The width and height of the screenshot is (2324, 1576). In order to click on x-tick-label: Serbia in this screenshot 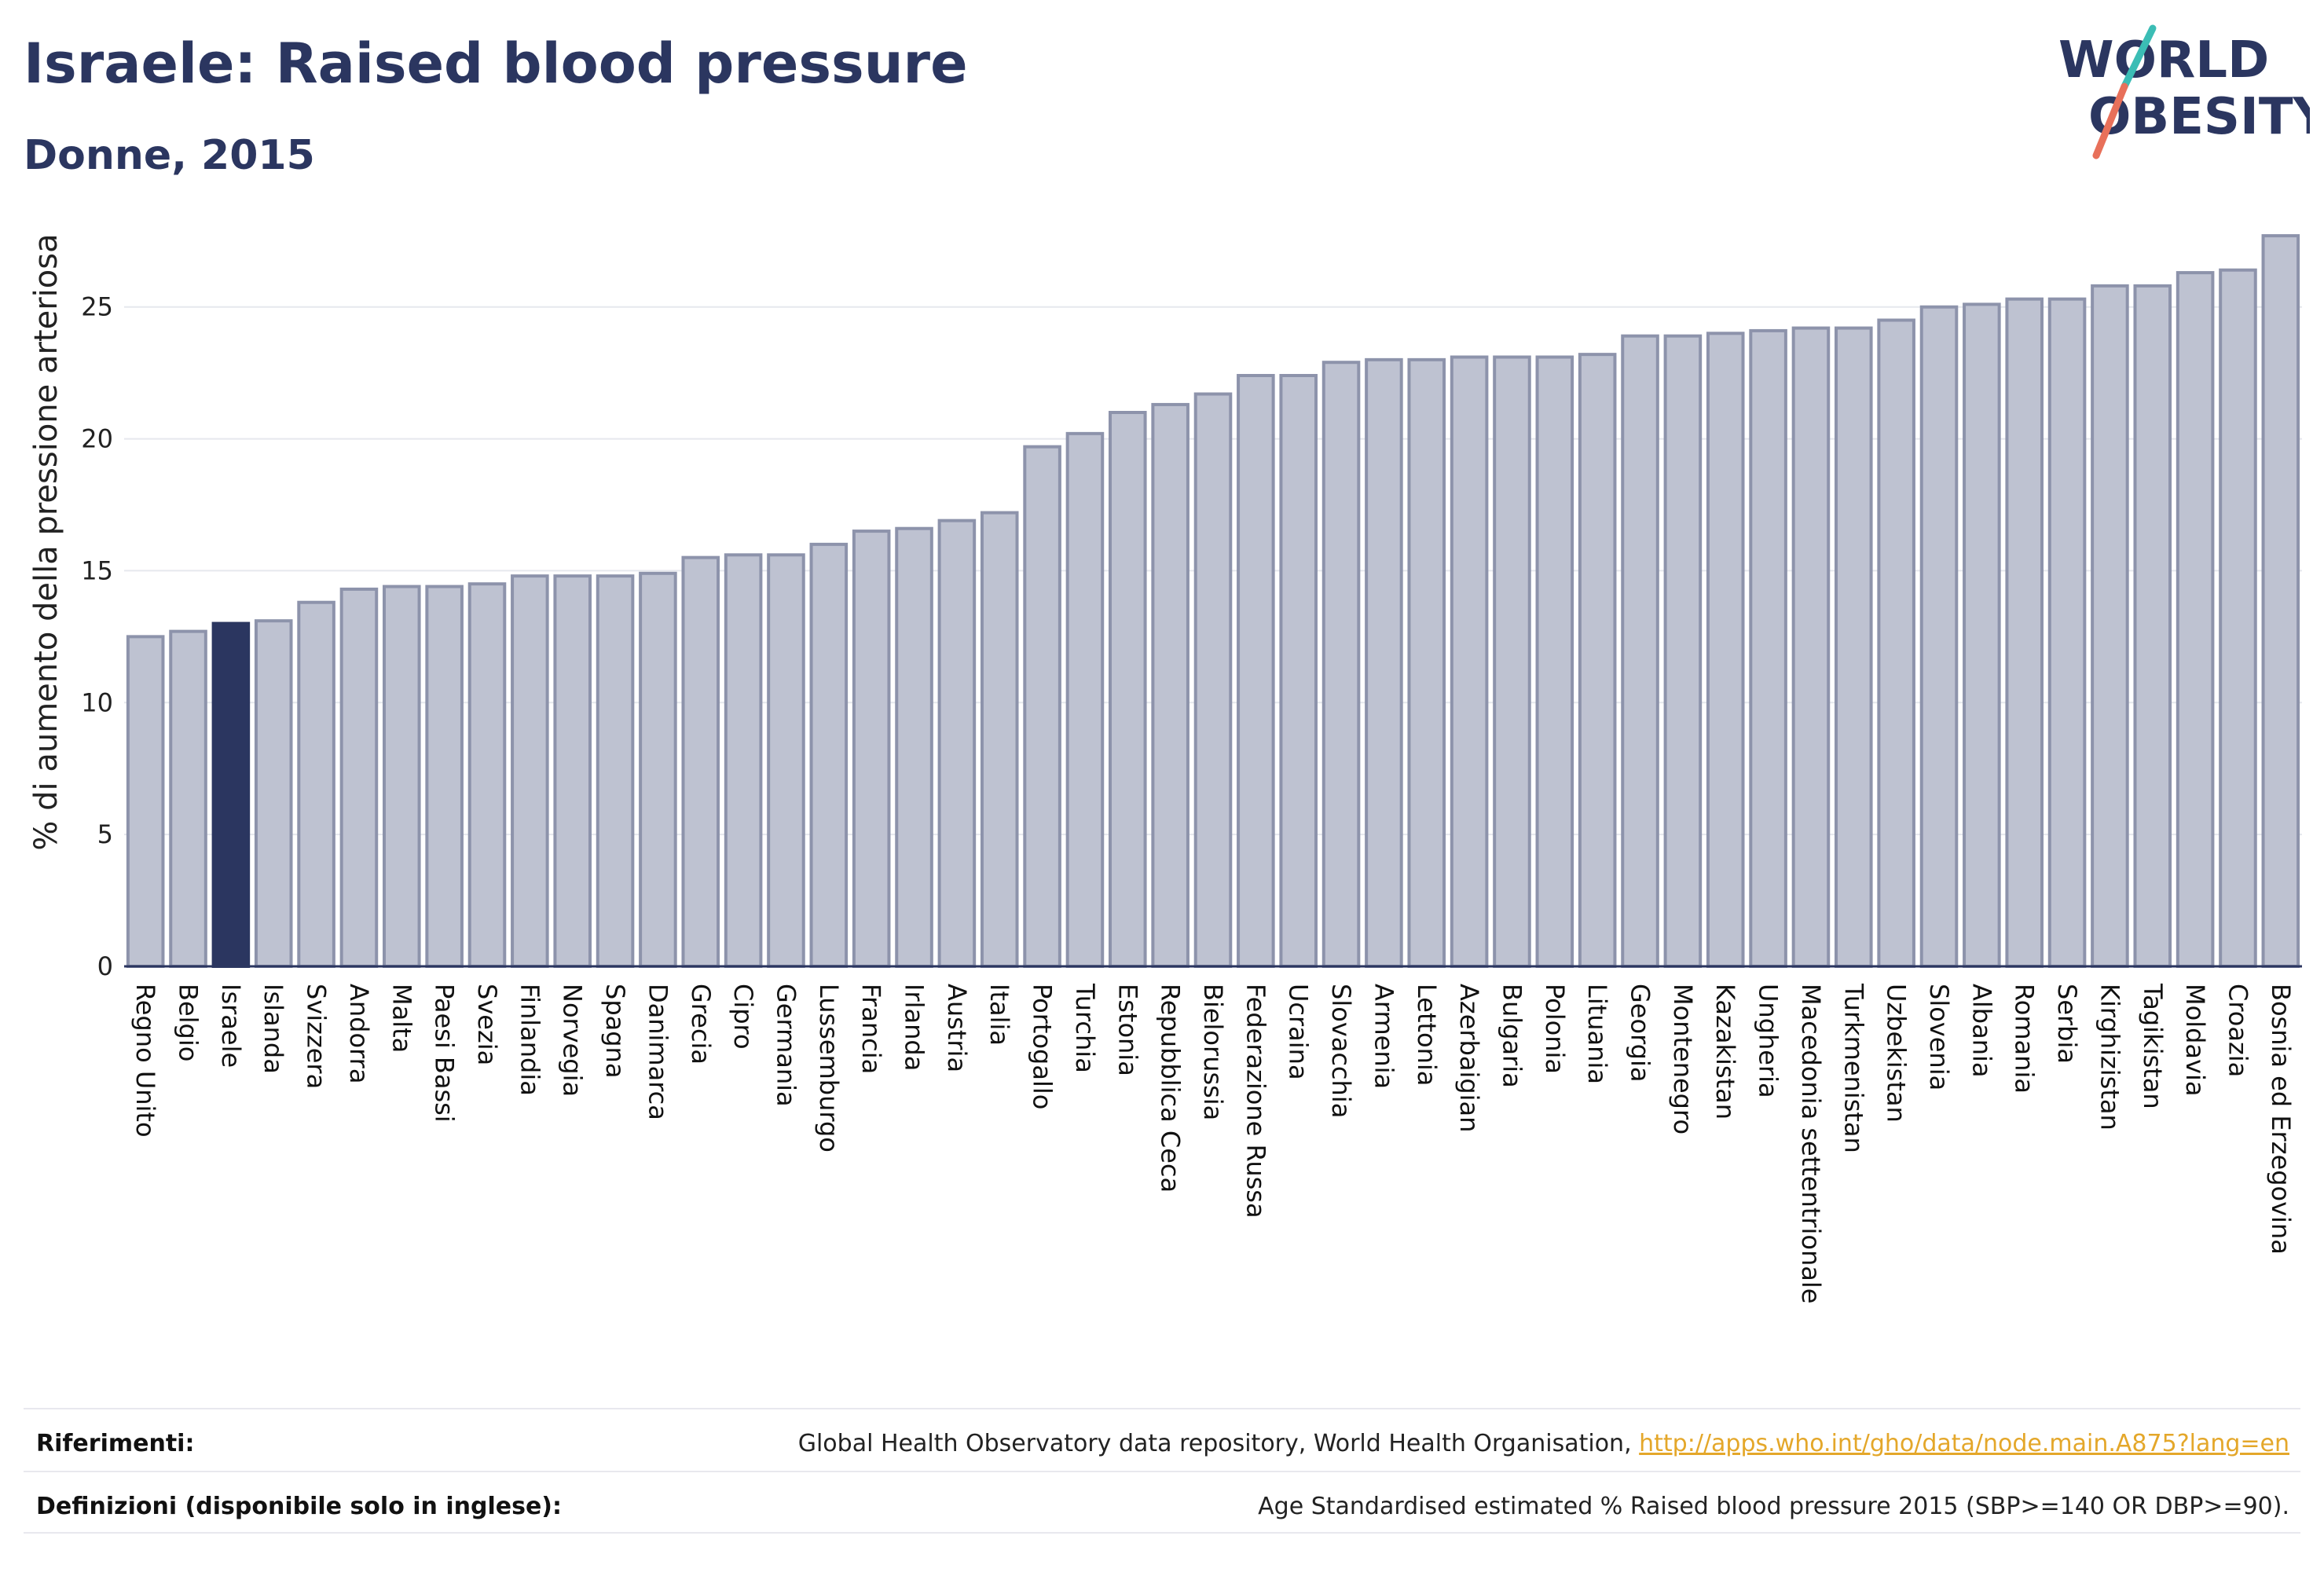, I will do `click(2067, 1024)`.